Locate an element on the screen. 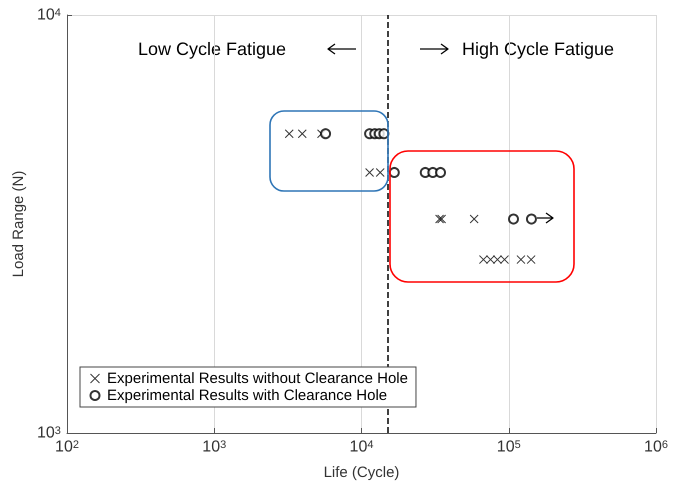 This screenshot has height=485, width=679. y-axis-title: Load Range (N) is located at coordinates (19, 224).